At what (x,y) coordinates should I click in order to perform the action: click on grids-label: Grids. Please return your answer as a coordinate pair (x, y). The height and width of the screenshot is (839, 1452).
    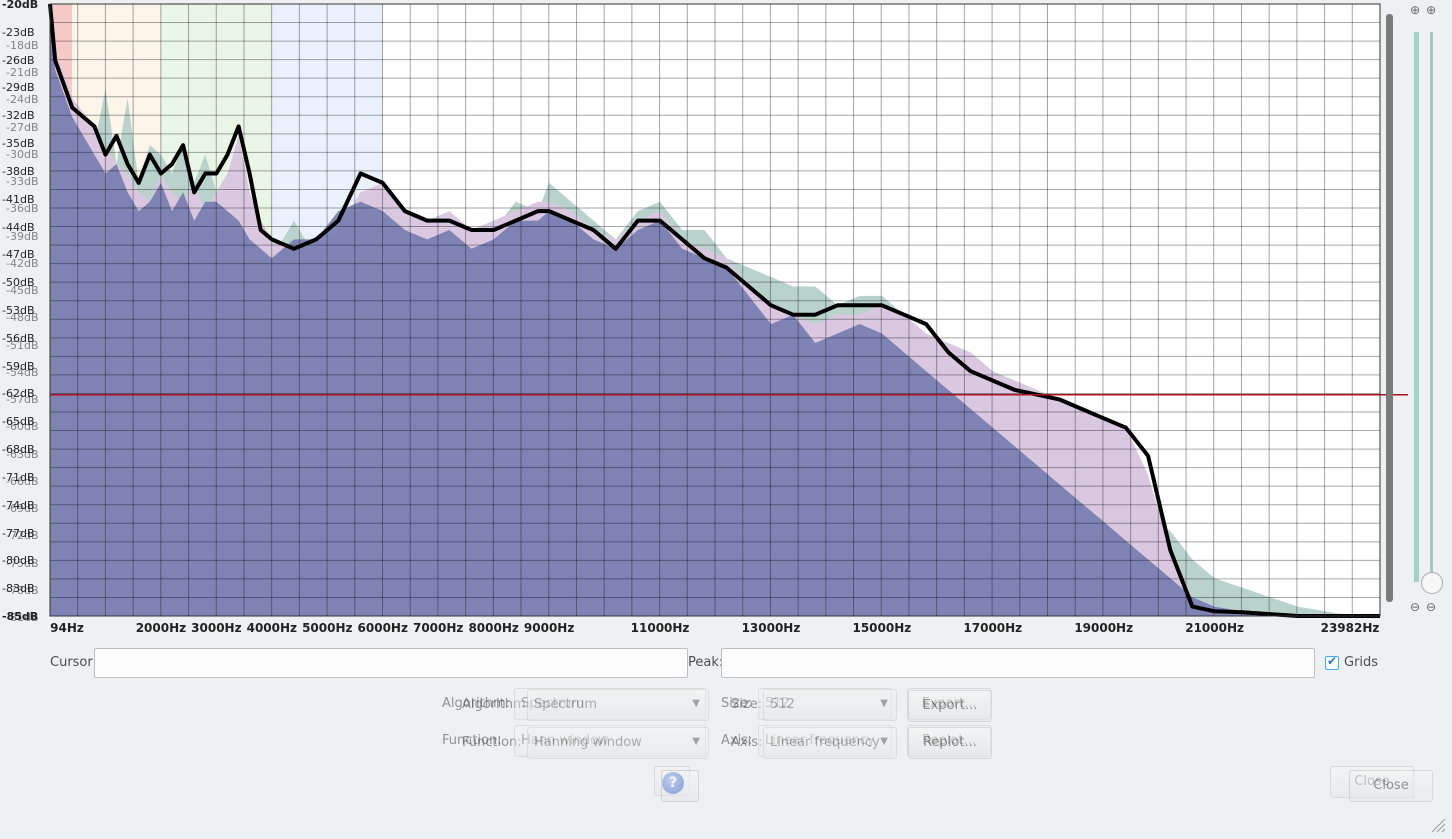
    Looking at the image, I should click on (1361, 662).